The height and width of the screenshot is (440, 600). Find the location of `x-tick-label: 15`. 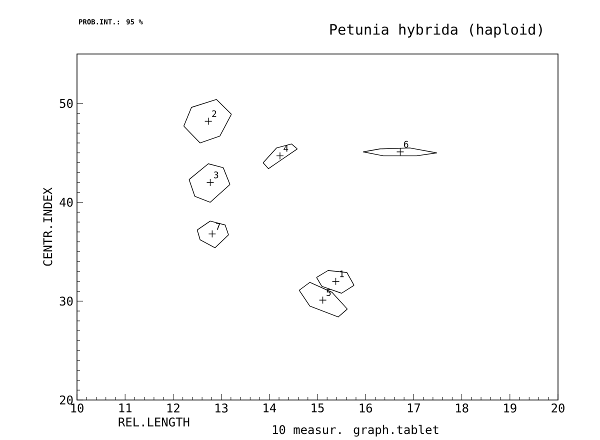

x-tick-label: 15 is located at coordinates (318, 408).